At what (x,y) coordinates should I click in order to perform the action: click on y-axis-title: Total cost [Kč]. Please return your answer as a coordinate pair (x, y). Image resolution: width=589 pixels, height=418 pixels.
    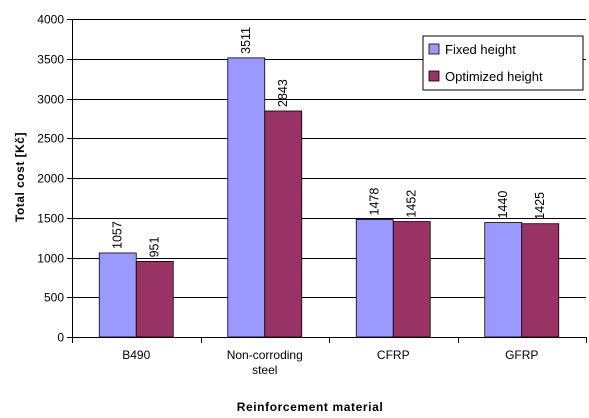
    Looking at the image, I should click on (20, 177).